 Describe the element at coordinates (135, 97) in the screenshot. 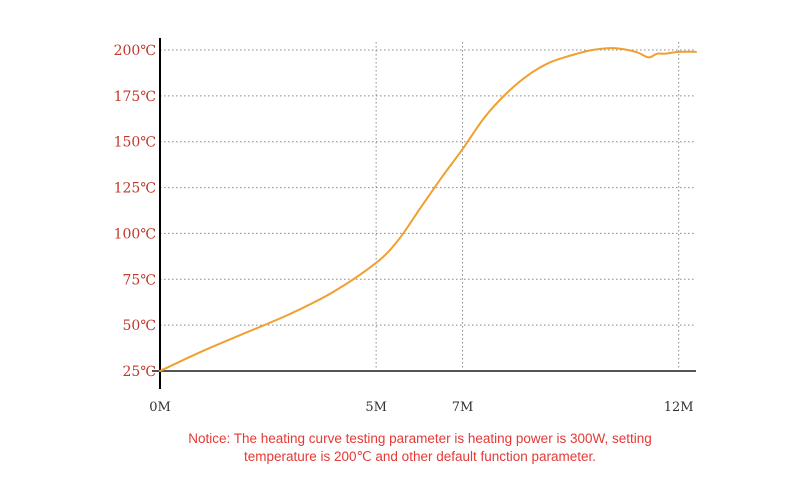

I see `y-tick-label: 175℃` at that location.